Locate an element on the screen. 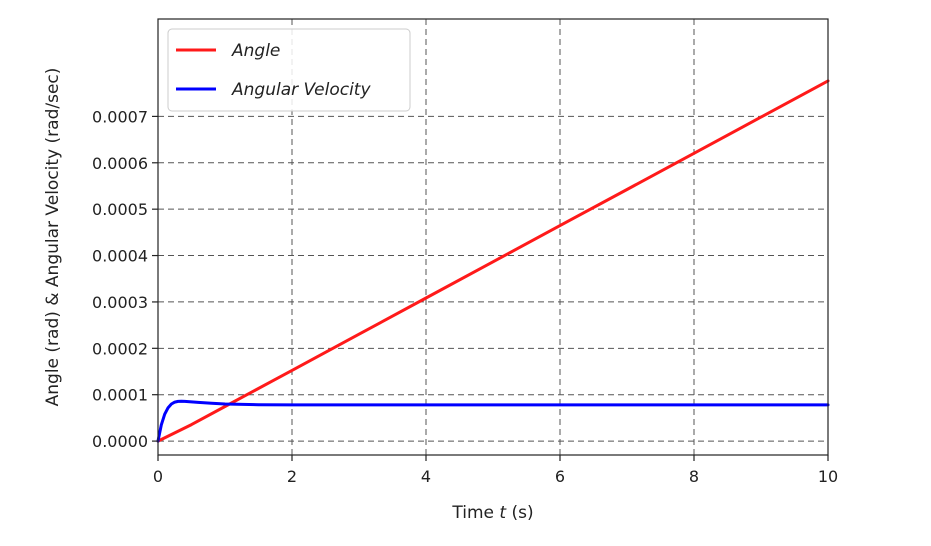 This screenshot has height=546, width=931. x-axis: 0 2 4 6 8 10 is located at coordinates (495, 470).